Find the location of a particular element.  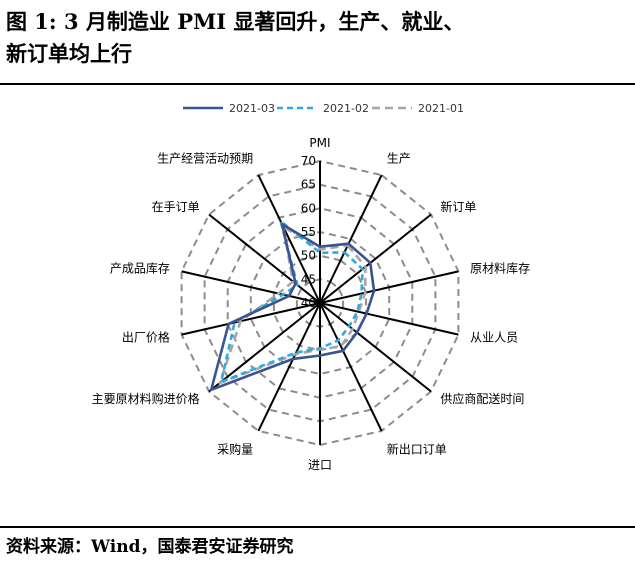

category-label: 新出口订单 is located at coordinates (417, 449).